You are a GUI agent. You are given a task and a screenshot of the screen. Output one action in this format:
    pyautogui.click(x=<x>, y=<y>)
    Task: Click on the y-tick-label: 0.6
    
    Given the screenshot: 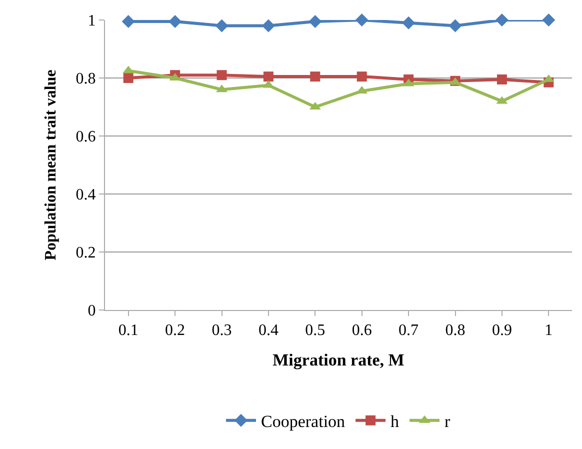 What is the action you would take?
    pyautogui.click(x=86, y=137)
    